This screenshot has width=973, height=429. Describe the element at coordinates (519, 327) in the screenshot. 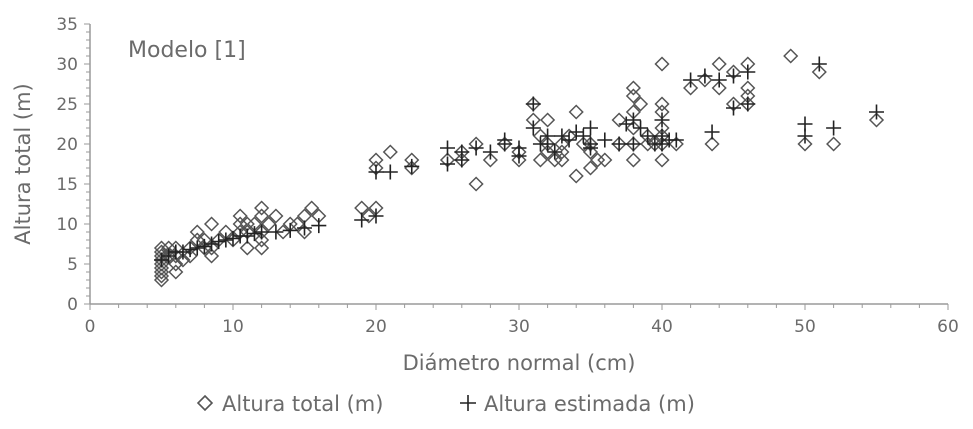

I see `x-tick-label: 30` at that location.